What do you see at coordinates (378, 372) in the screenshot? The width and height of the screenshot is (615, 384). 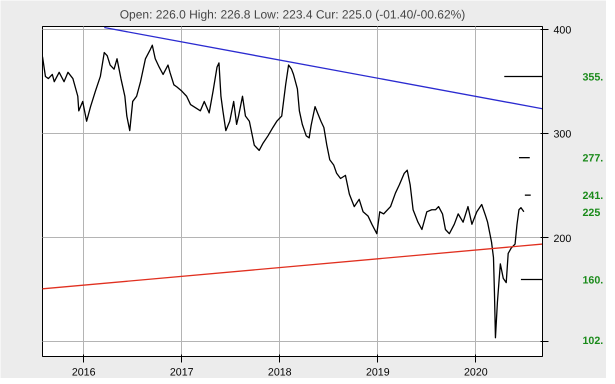 I see `x-tick-label: 2019` at bounding box center [378, 372].